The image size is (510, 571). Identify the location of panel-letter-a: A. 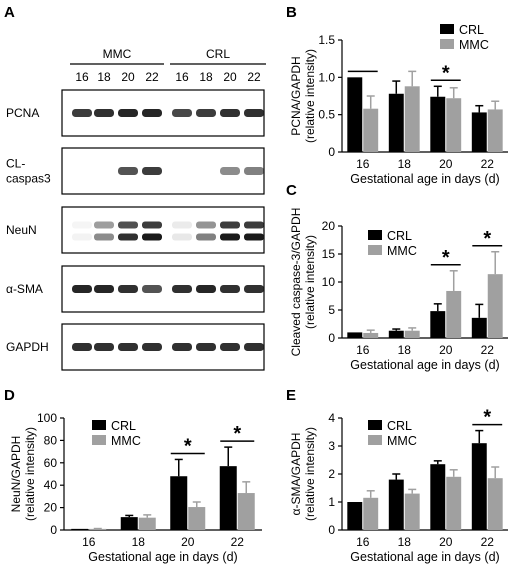
(9, 12).